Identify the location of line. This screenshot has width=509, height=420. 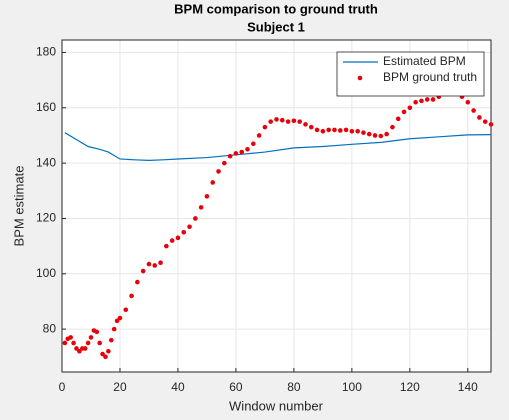
(278, 146).